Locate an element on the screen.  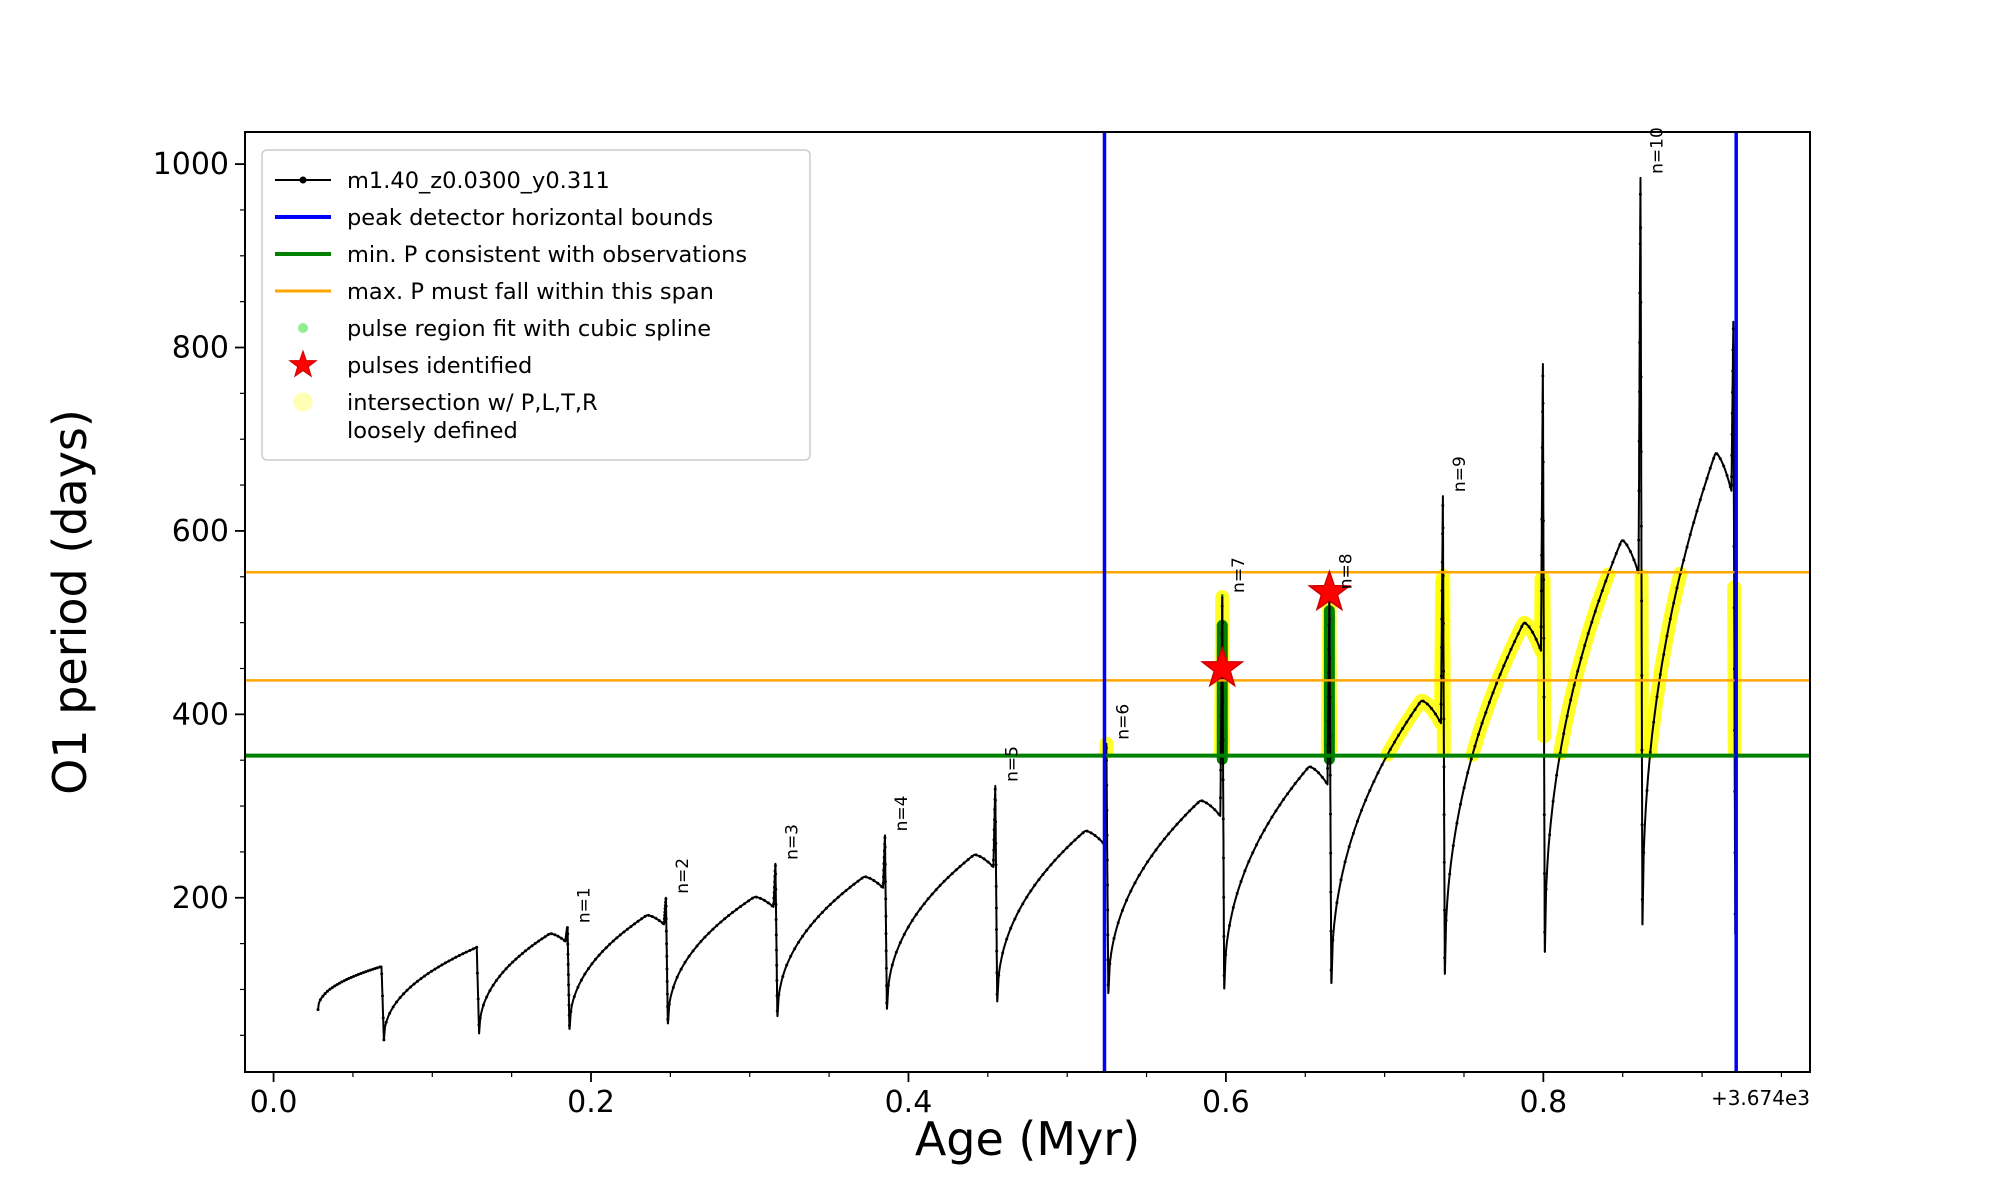
x-tick-label: 0.4 is located at coordinates (909, 1102).